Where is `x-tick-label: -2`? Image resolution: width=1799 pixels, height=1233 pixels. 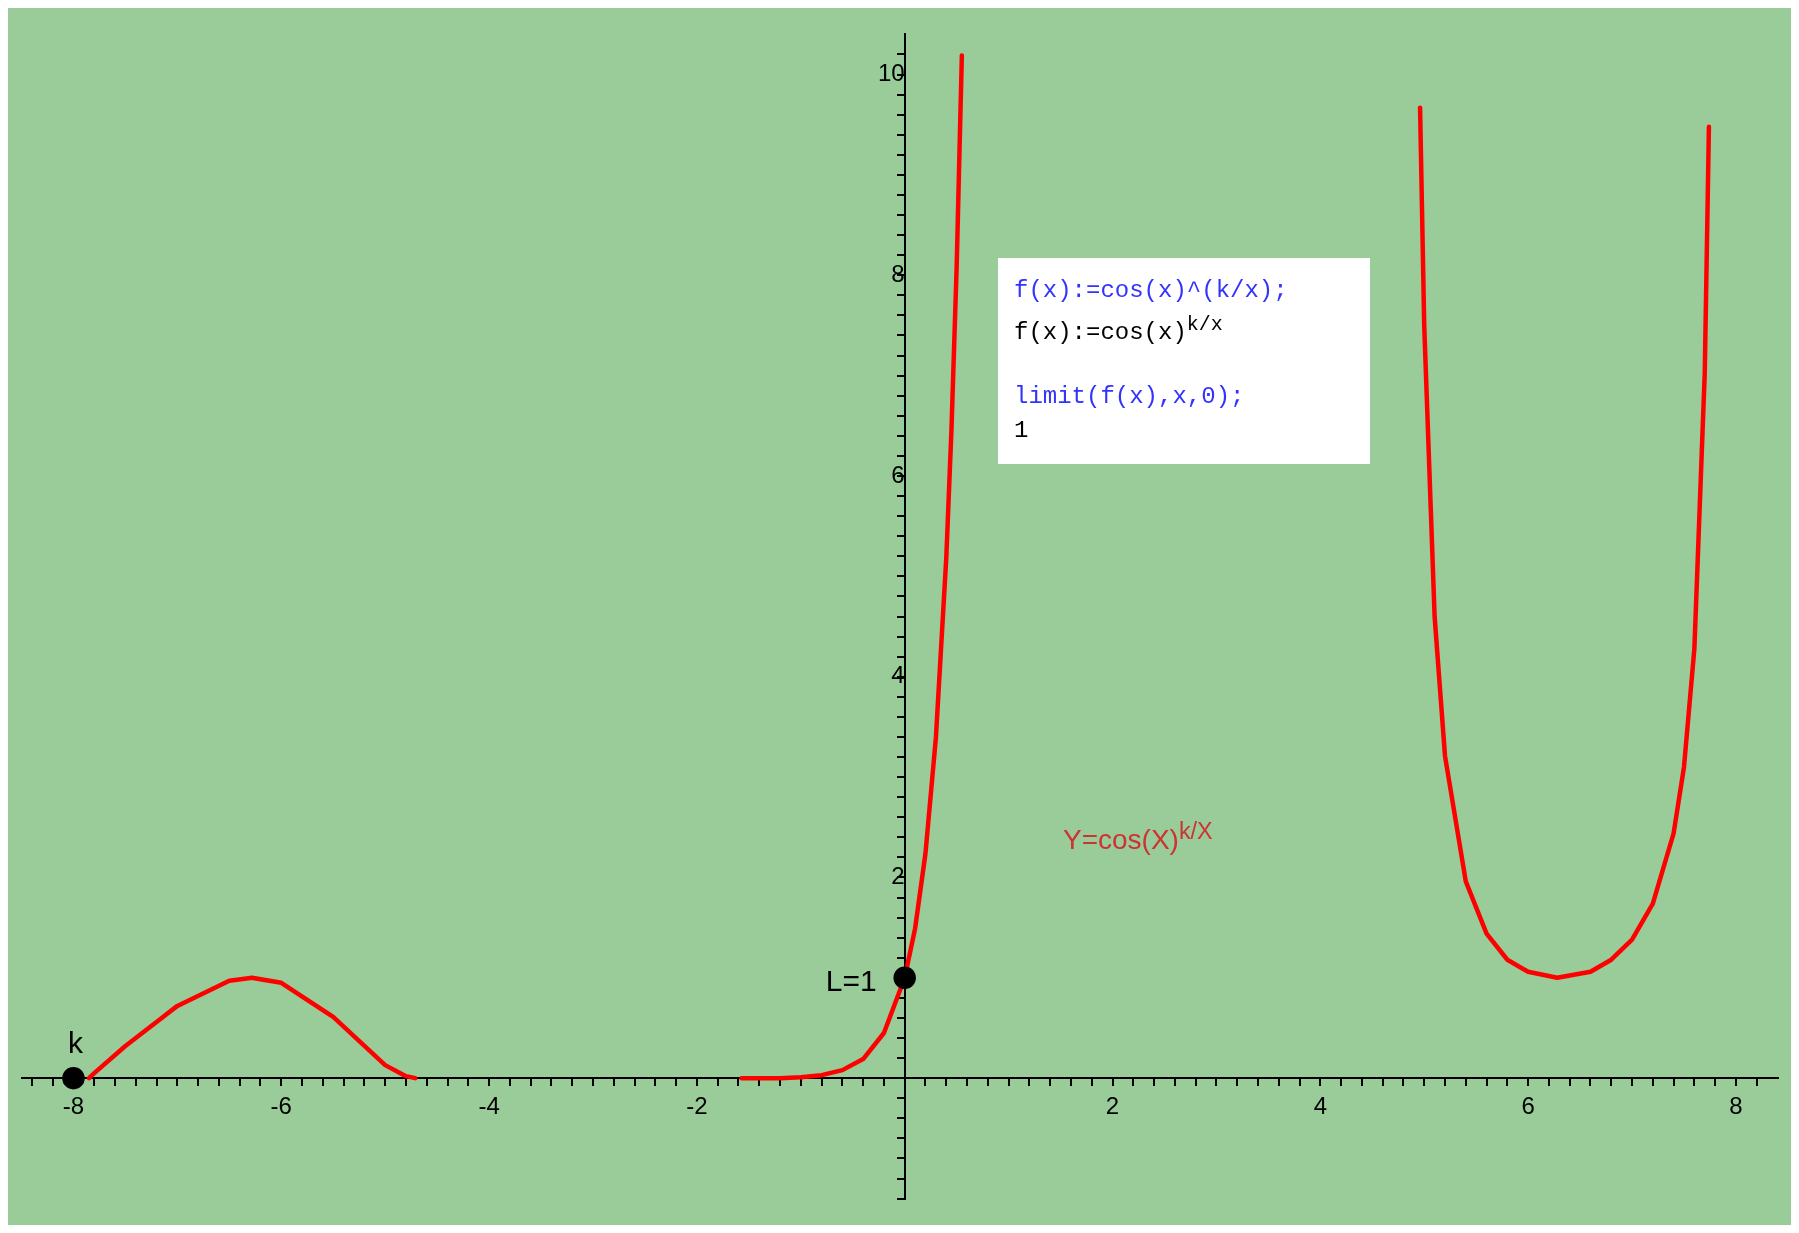
x-tick-label: -2 is located at coordinates (697, 1106).